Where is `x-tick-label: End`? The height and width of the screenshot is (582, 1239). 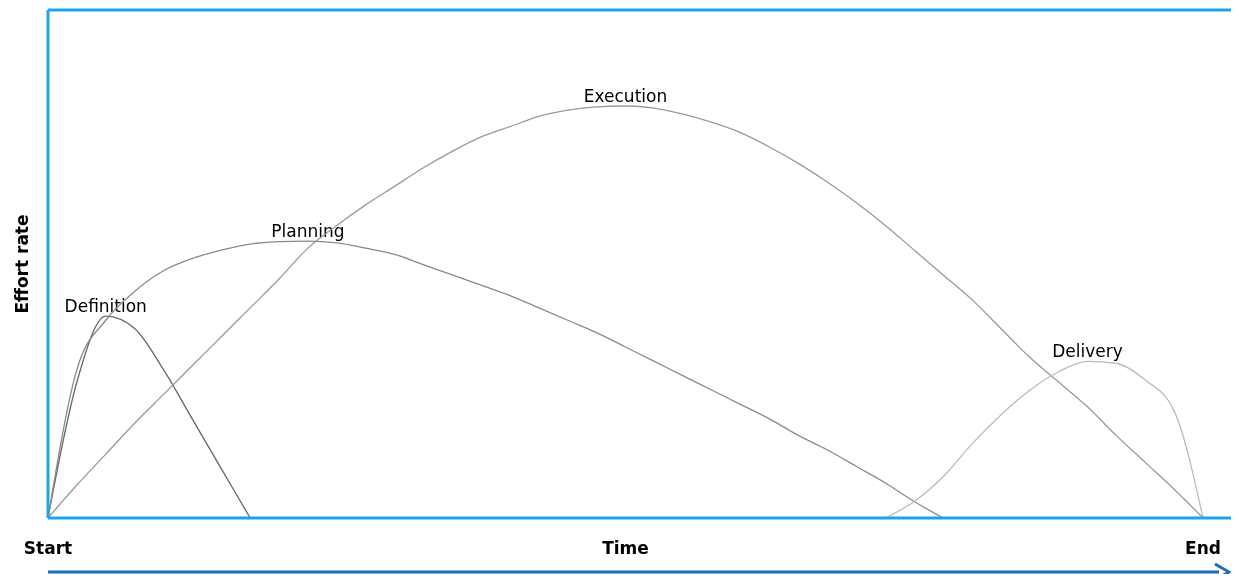
x-tick-label: End is located at coordinates (1203, 548).